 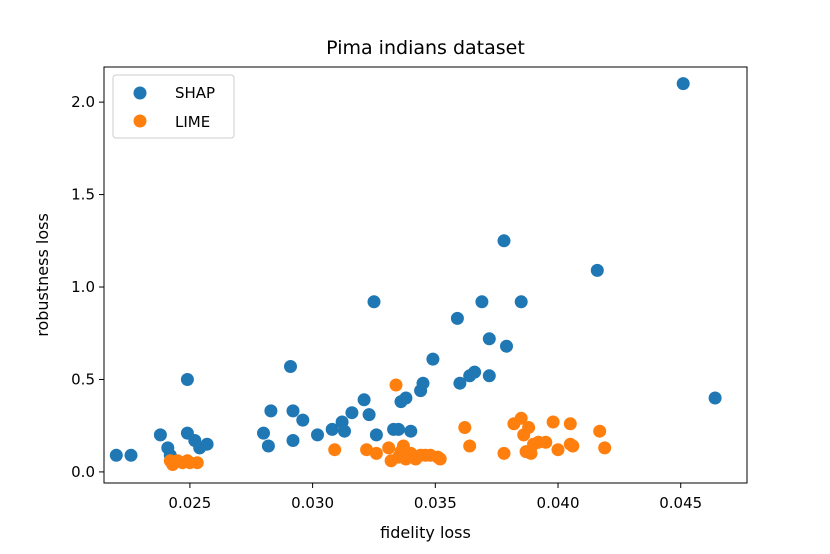 I want to click on legend-marker-shap, so click(x=140, y=93).